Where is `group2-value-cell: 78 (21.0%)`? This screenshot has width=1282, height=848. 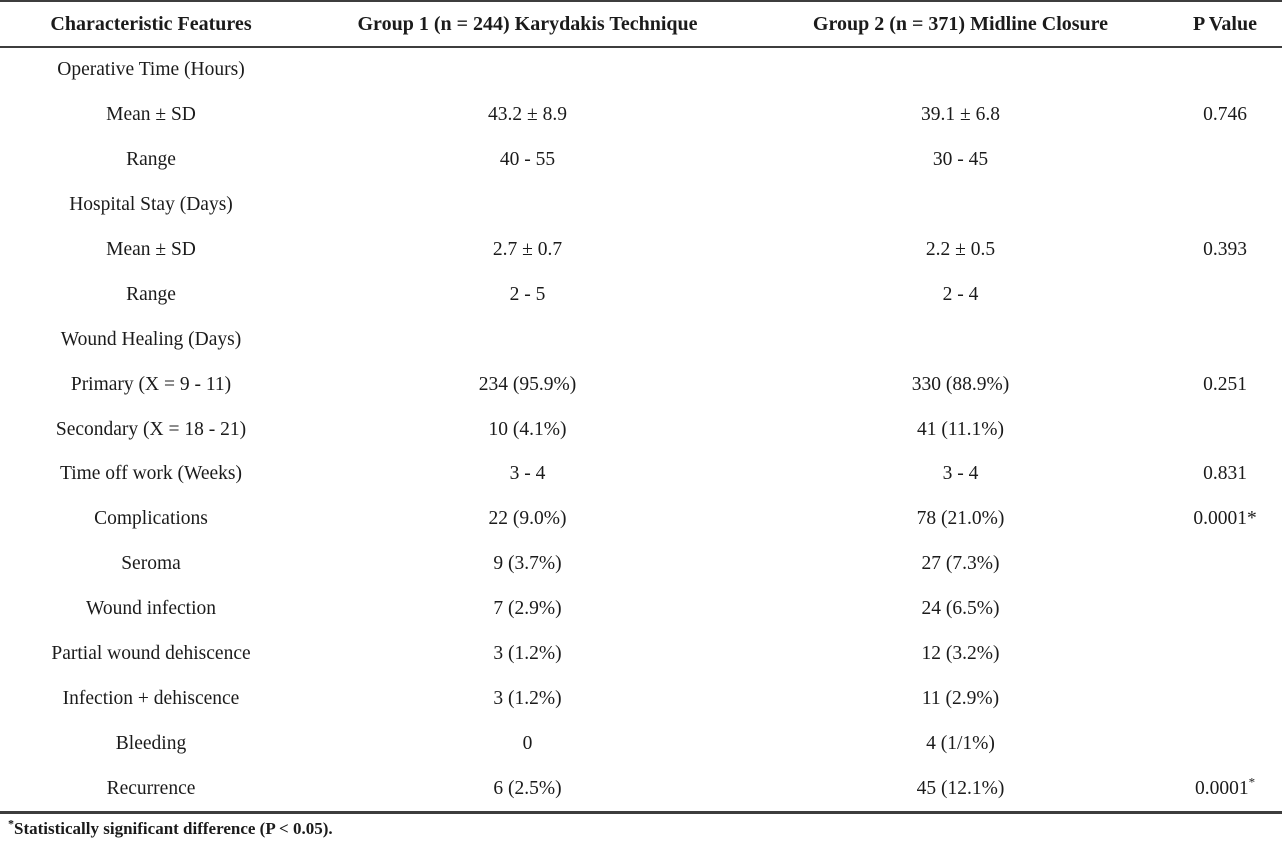
group2-value-cell: 78 (21.0%) is located at coordinates (960, 519).